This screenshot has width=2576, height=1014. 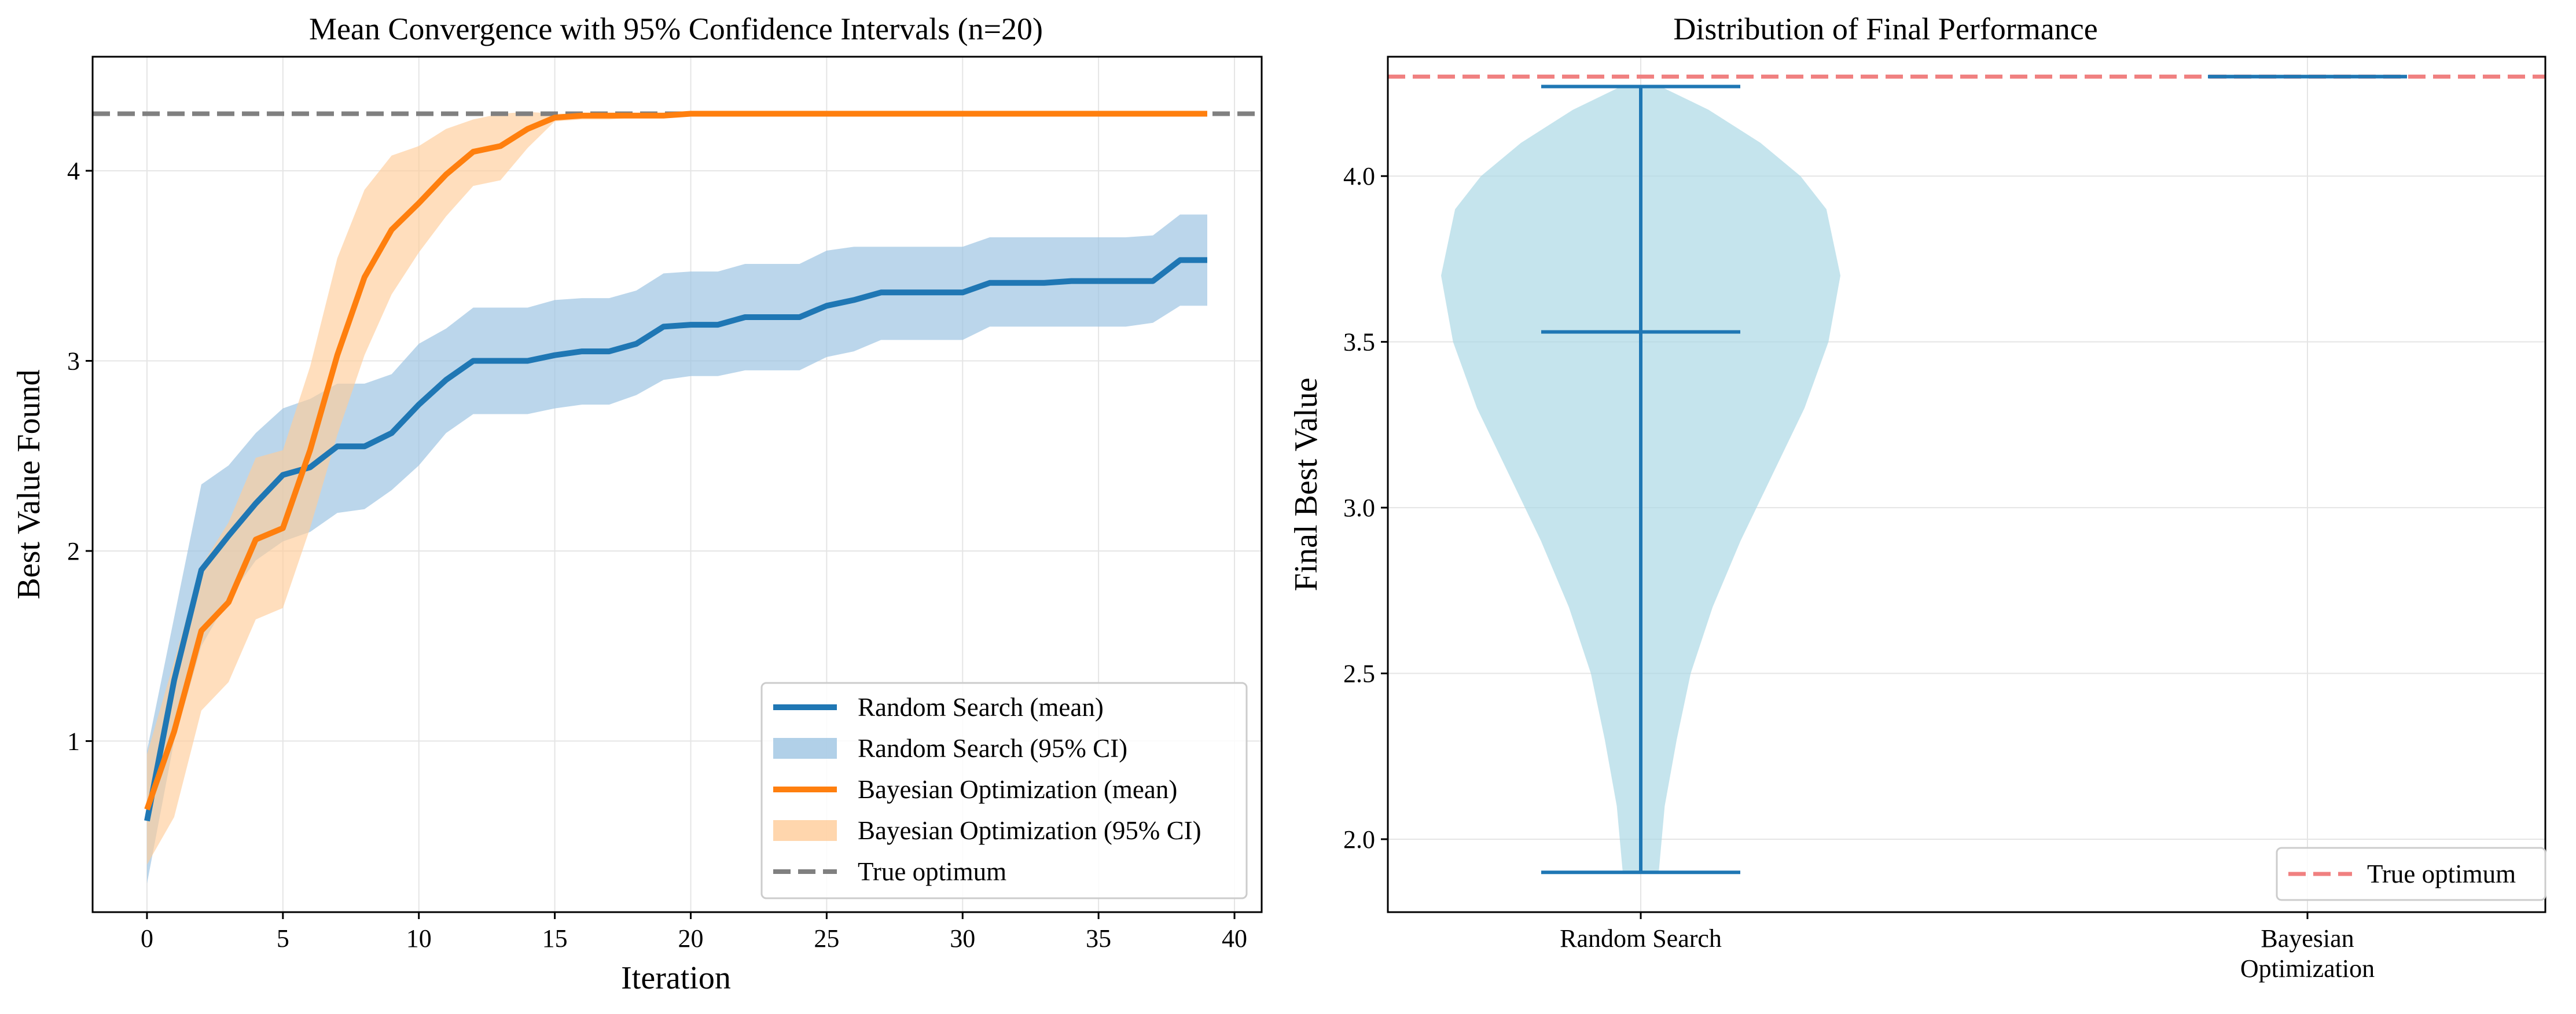 I want to click on y-tick-label: 2, so click(x=73, y=551).